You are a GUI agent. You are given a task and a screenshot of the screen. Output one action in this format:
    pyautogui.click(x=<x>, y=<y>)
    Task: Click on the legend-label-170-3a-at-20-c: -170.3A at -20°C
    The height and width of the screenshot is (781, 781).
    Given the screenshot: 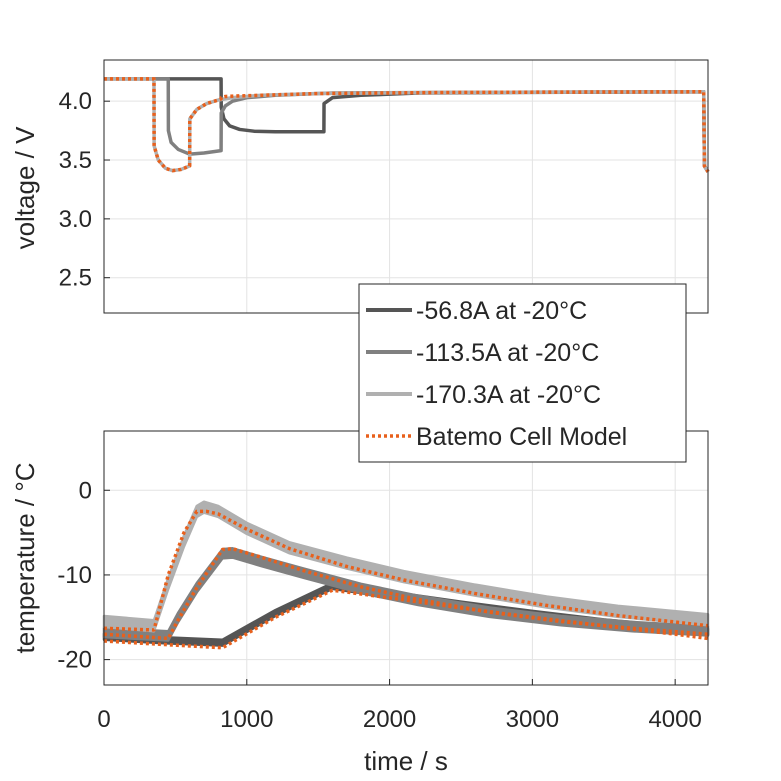 What is the action you would take?
    pyautogui.click(x=508, y=395)
    